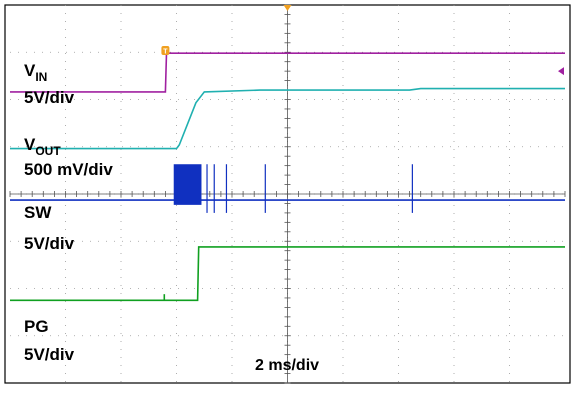  I want to click on pg-label: PG, so click(36, 326).